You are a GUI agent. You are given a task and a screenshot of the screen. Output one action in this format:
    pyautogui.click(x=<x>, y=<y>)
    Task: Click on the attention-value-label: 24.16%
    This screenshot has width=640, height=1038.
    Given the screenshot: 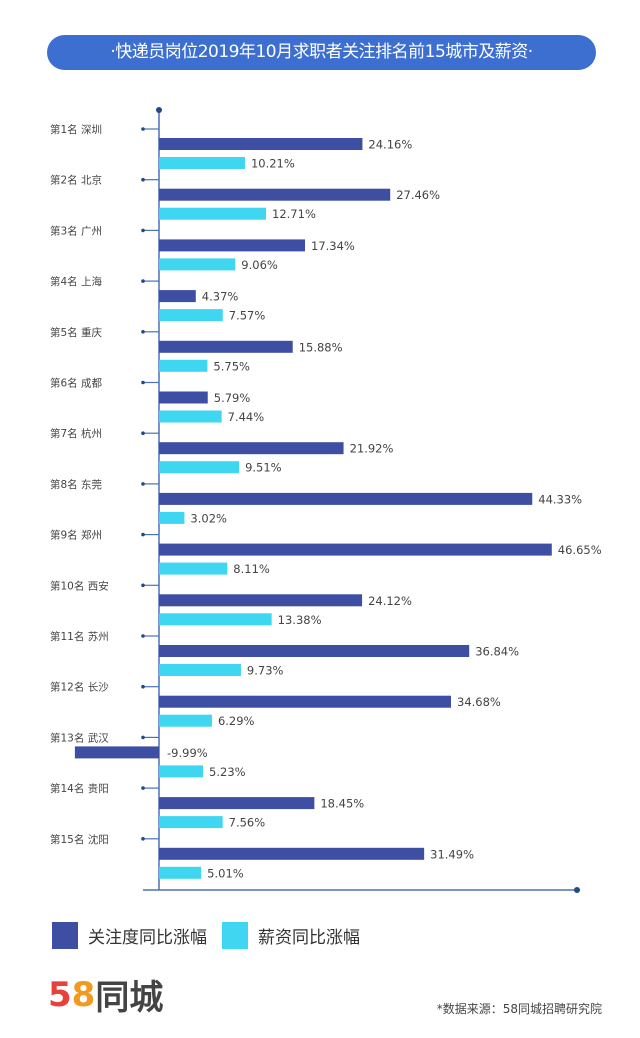 What is the action you would take?
    pyautogui.click(x=390, y=145)
    